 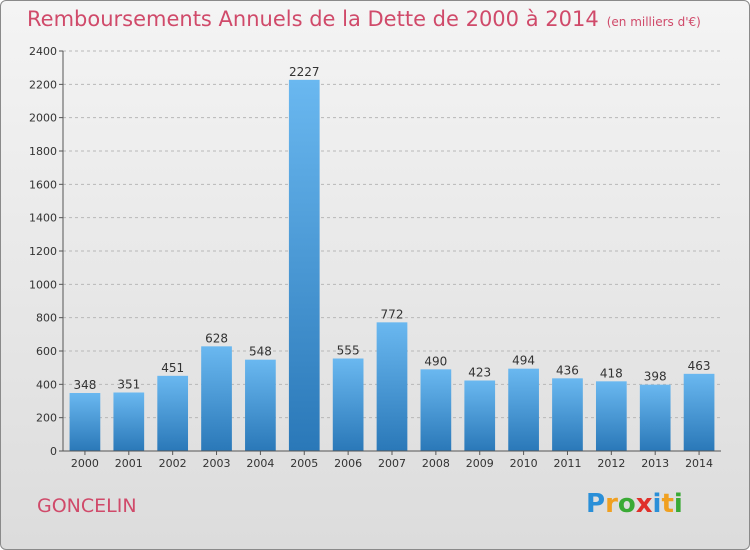 What do you see at coordinates (567, 370) in the screenshot?
I see `bar-value-label: 436` at bounding box center [567, 370].